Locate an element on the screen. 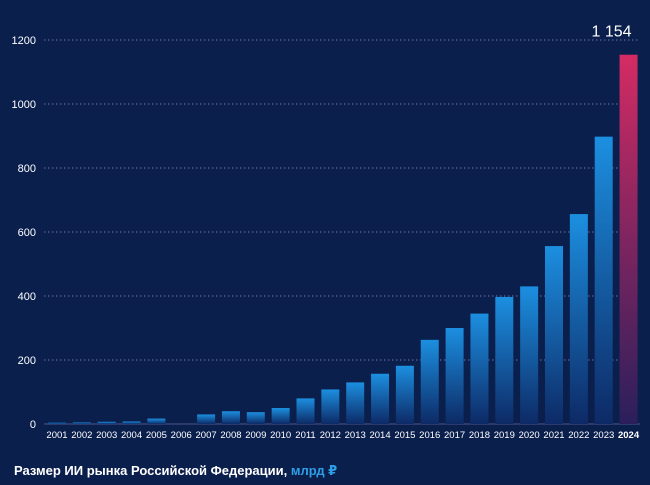 The width and height of the screenshot is (650, 485). bar-2009 is located at coordinates (255, 418).